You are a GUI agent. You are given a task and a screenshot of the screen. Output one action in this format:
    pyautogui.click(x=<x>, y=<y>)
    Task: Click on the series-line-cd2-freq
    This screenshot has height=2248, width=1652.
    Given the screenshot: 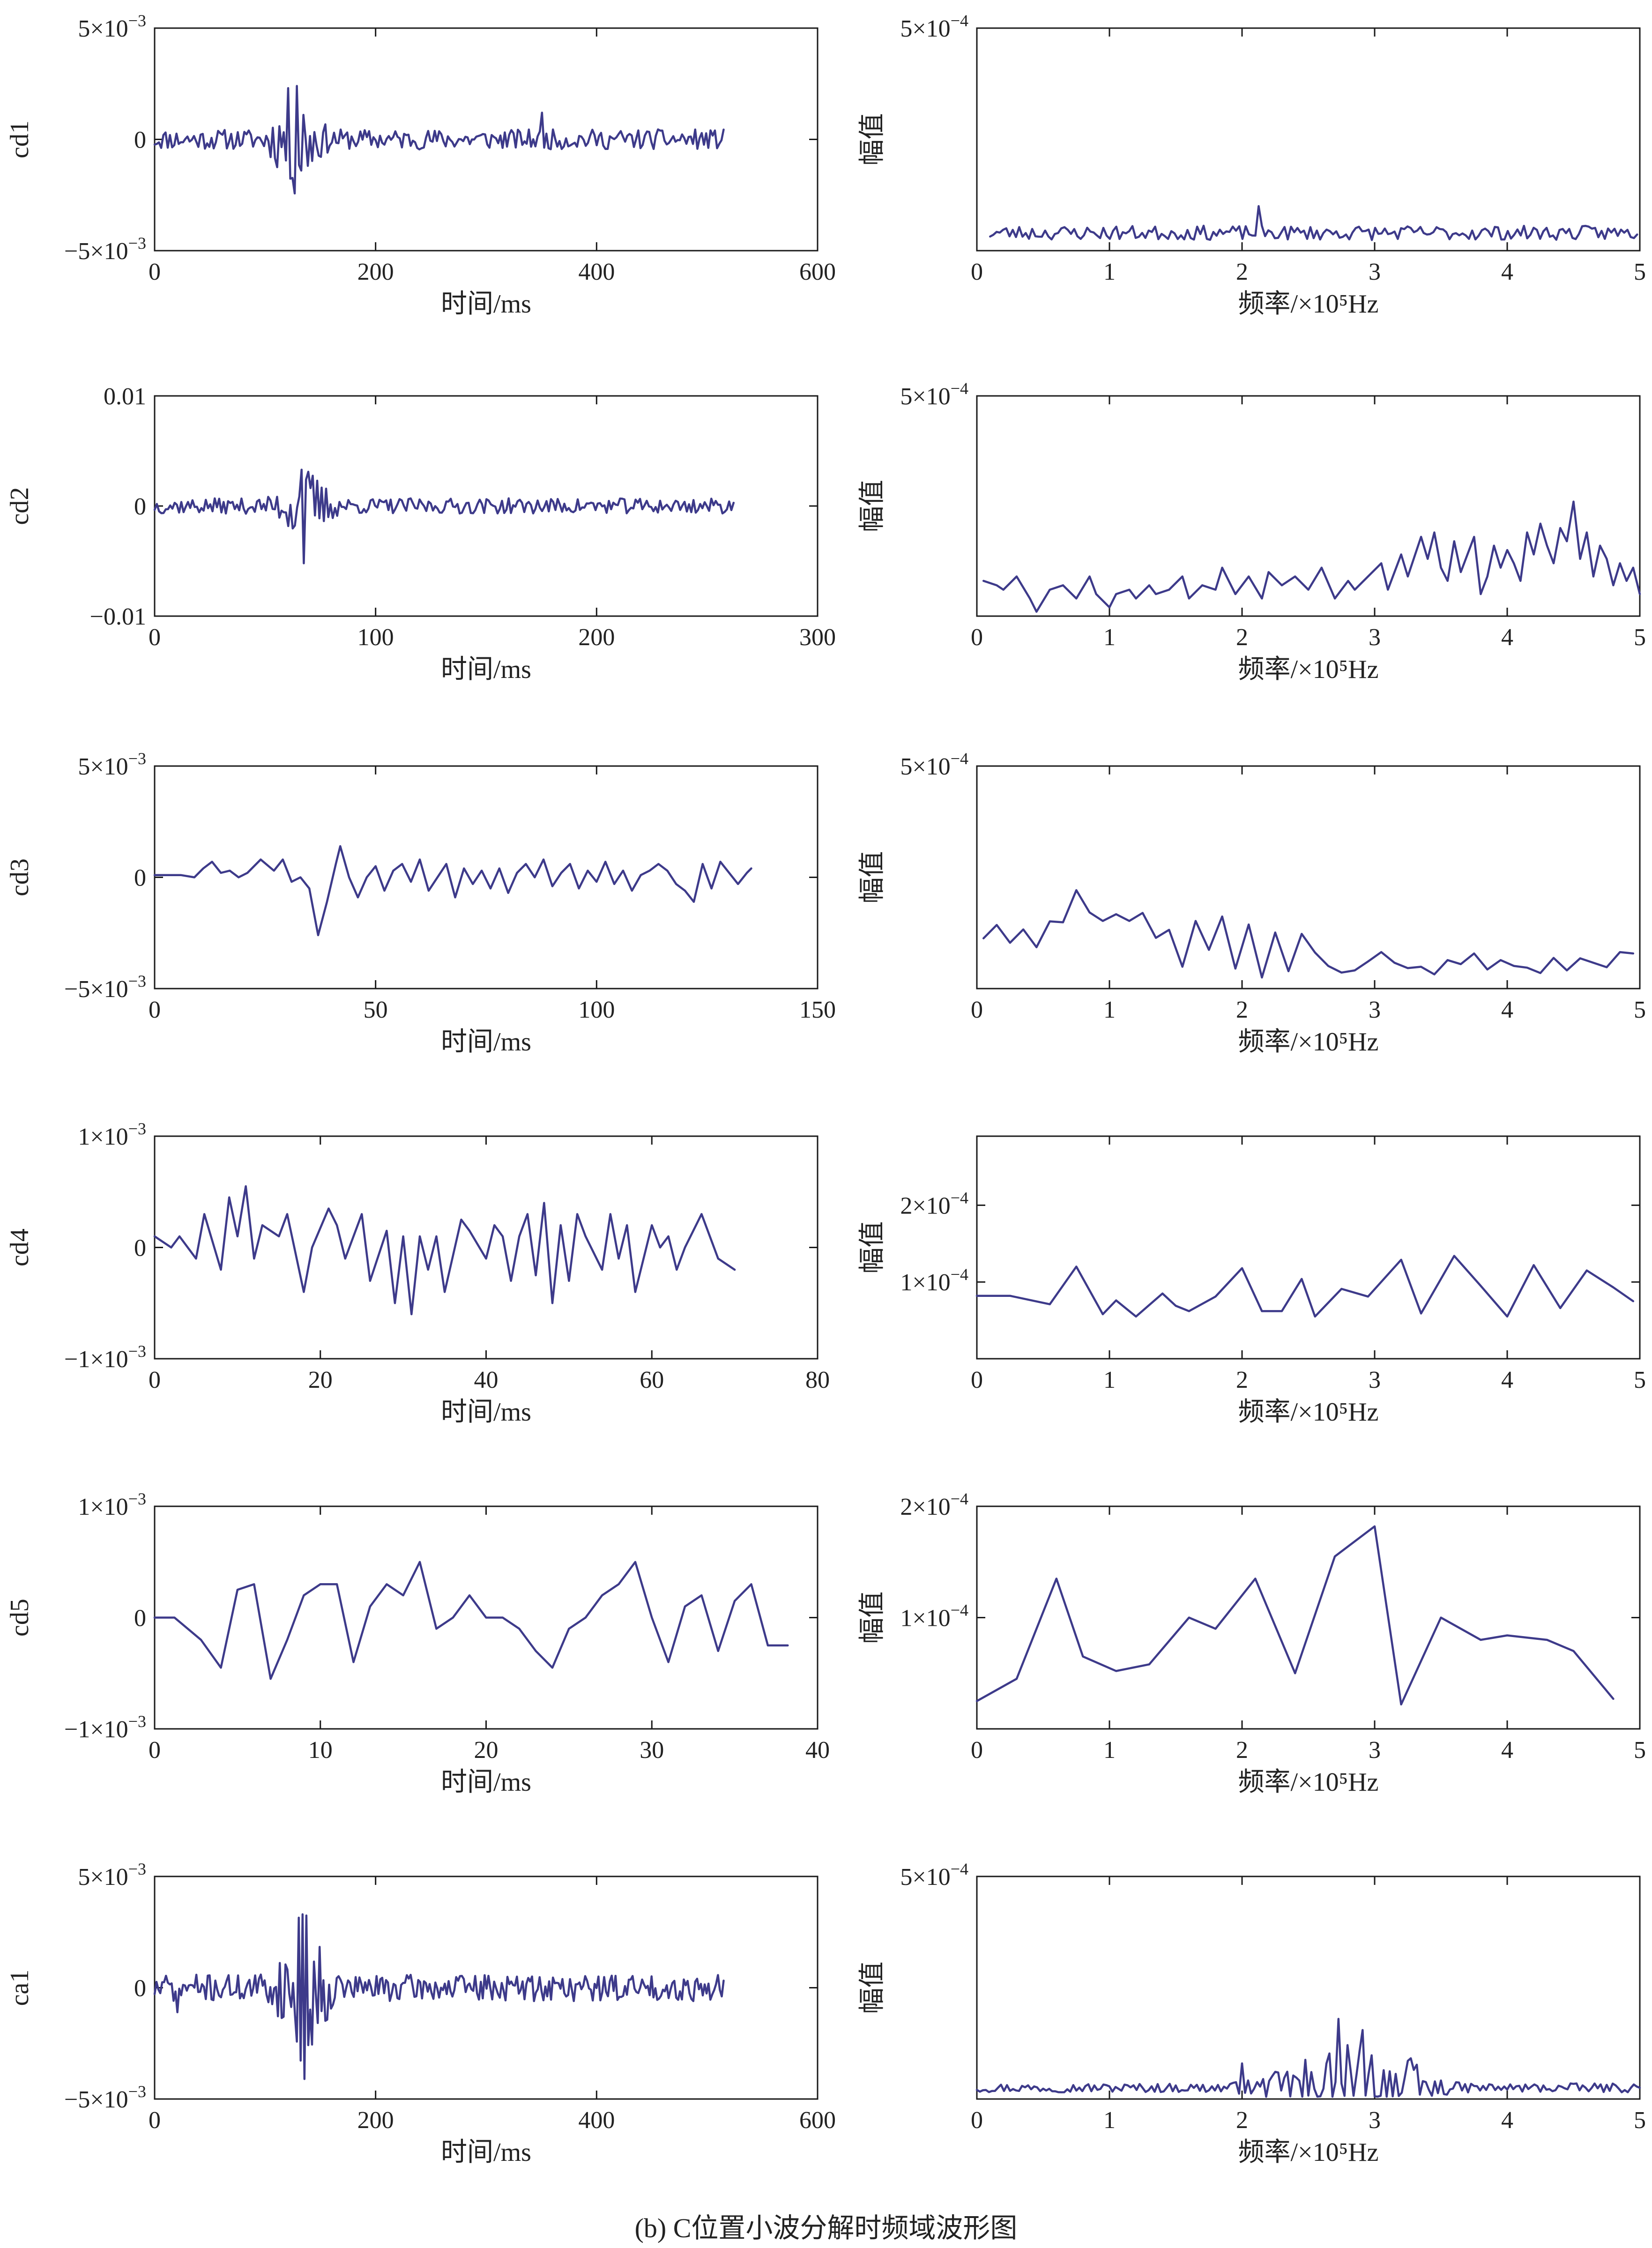 What is the action you would take?
    pyautogui.click(x=1311, y=556)
    